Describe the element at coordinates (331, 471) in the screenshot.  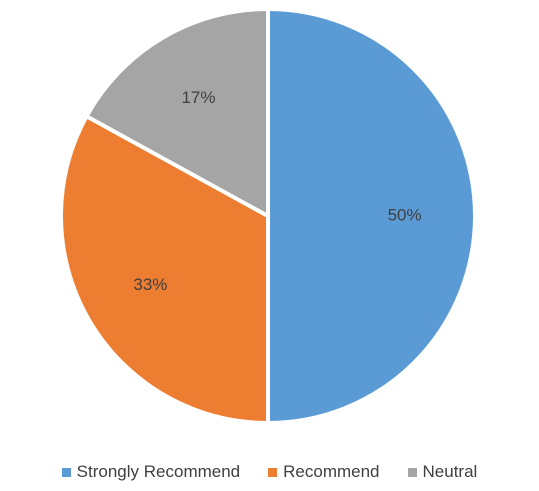
I see `legend-label-recommend: Recommend` at that location.